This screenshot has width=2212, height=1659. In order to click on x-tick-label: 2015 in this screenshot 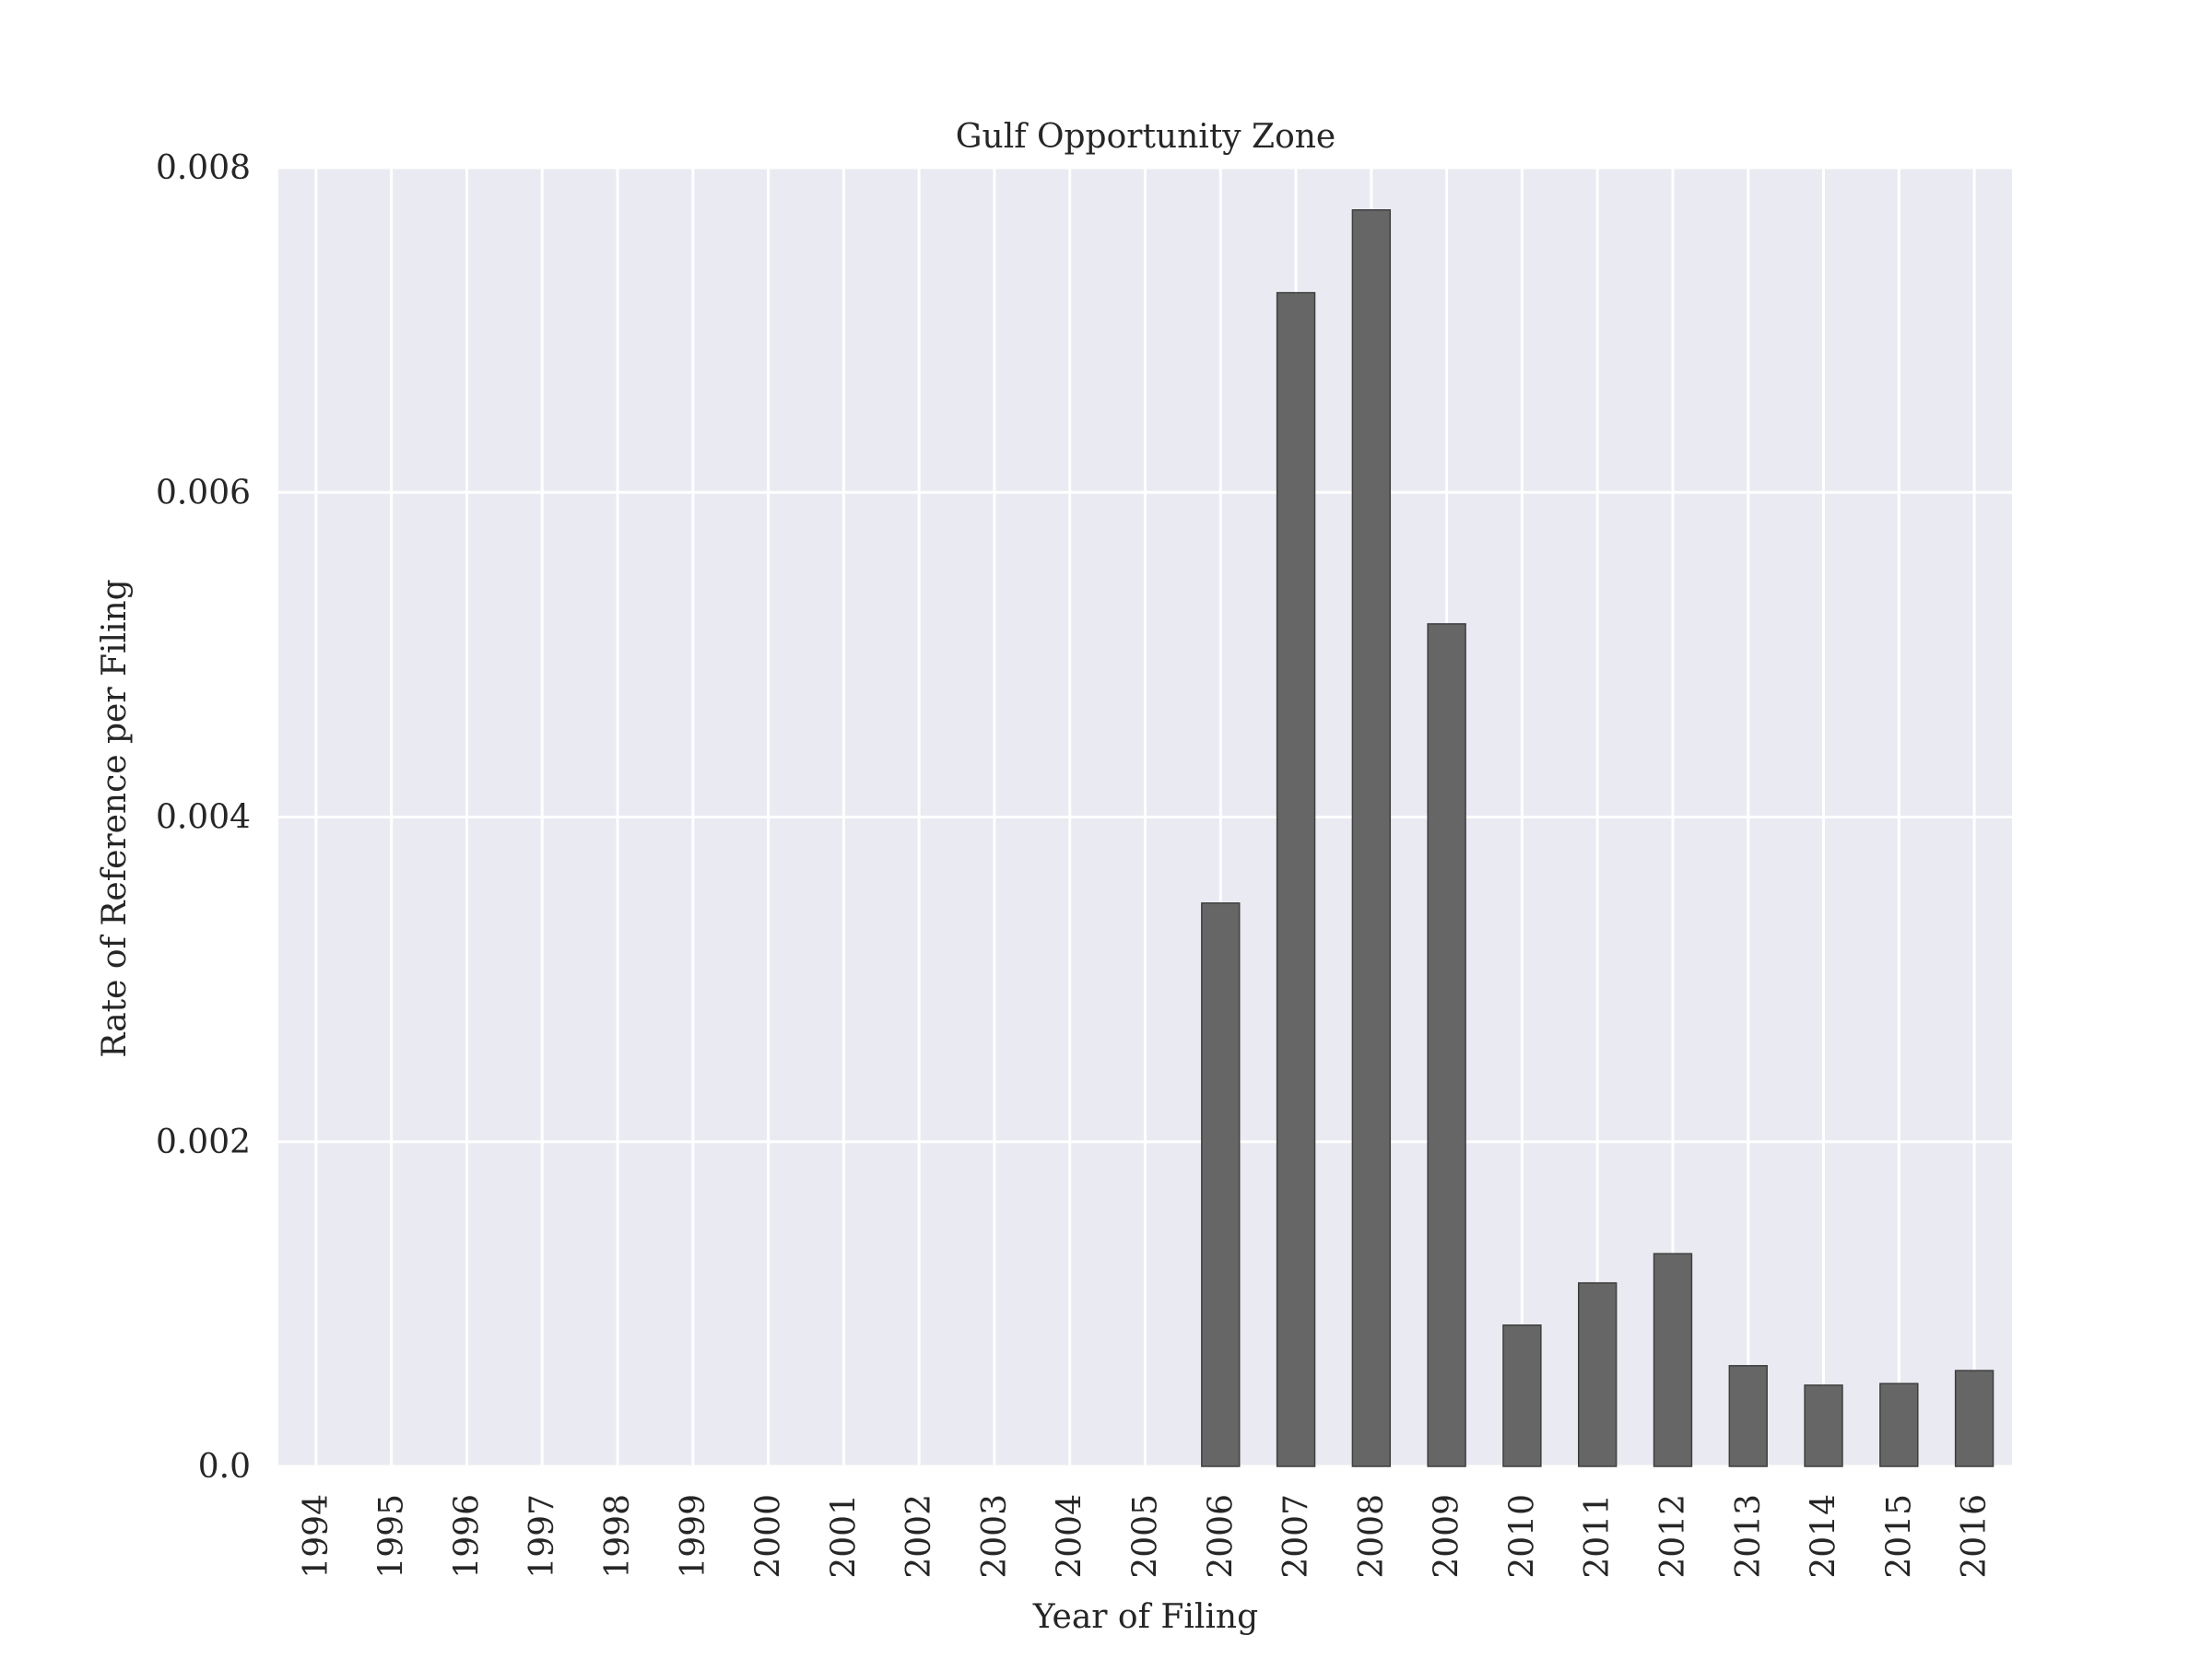, I will do `click(1899, 1536)`.